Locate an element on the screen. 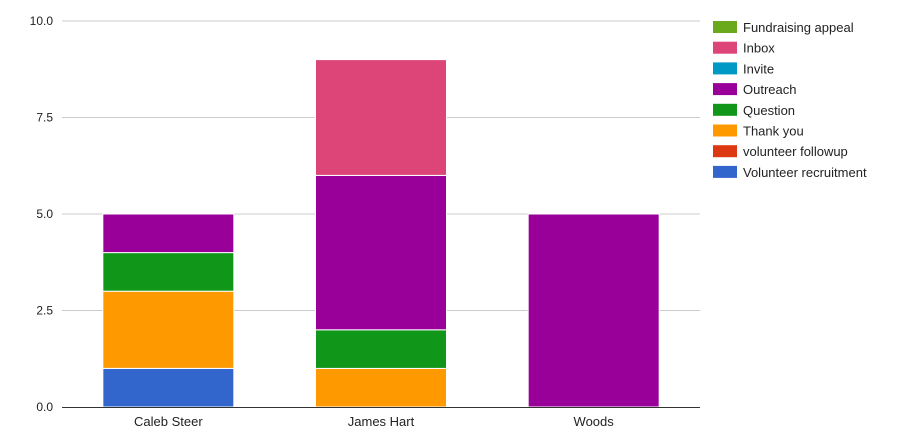  y-tick-label: 5.0 is located at coordinates (44, 214).